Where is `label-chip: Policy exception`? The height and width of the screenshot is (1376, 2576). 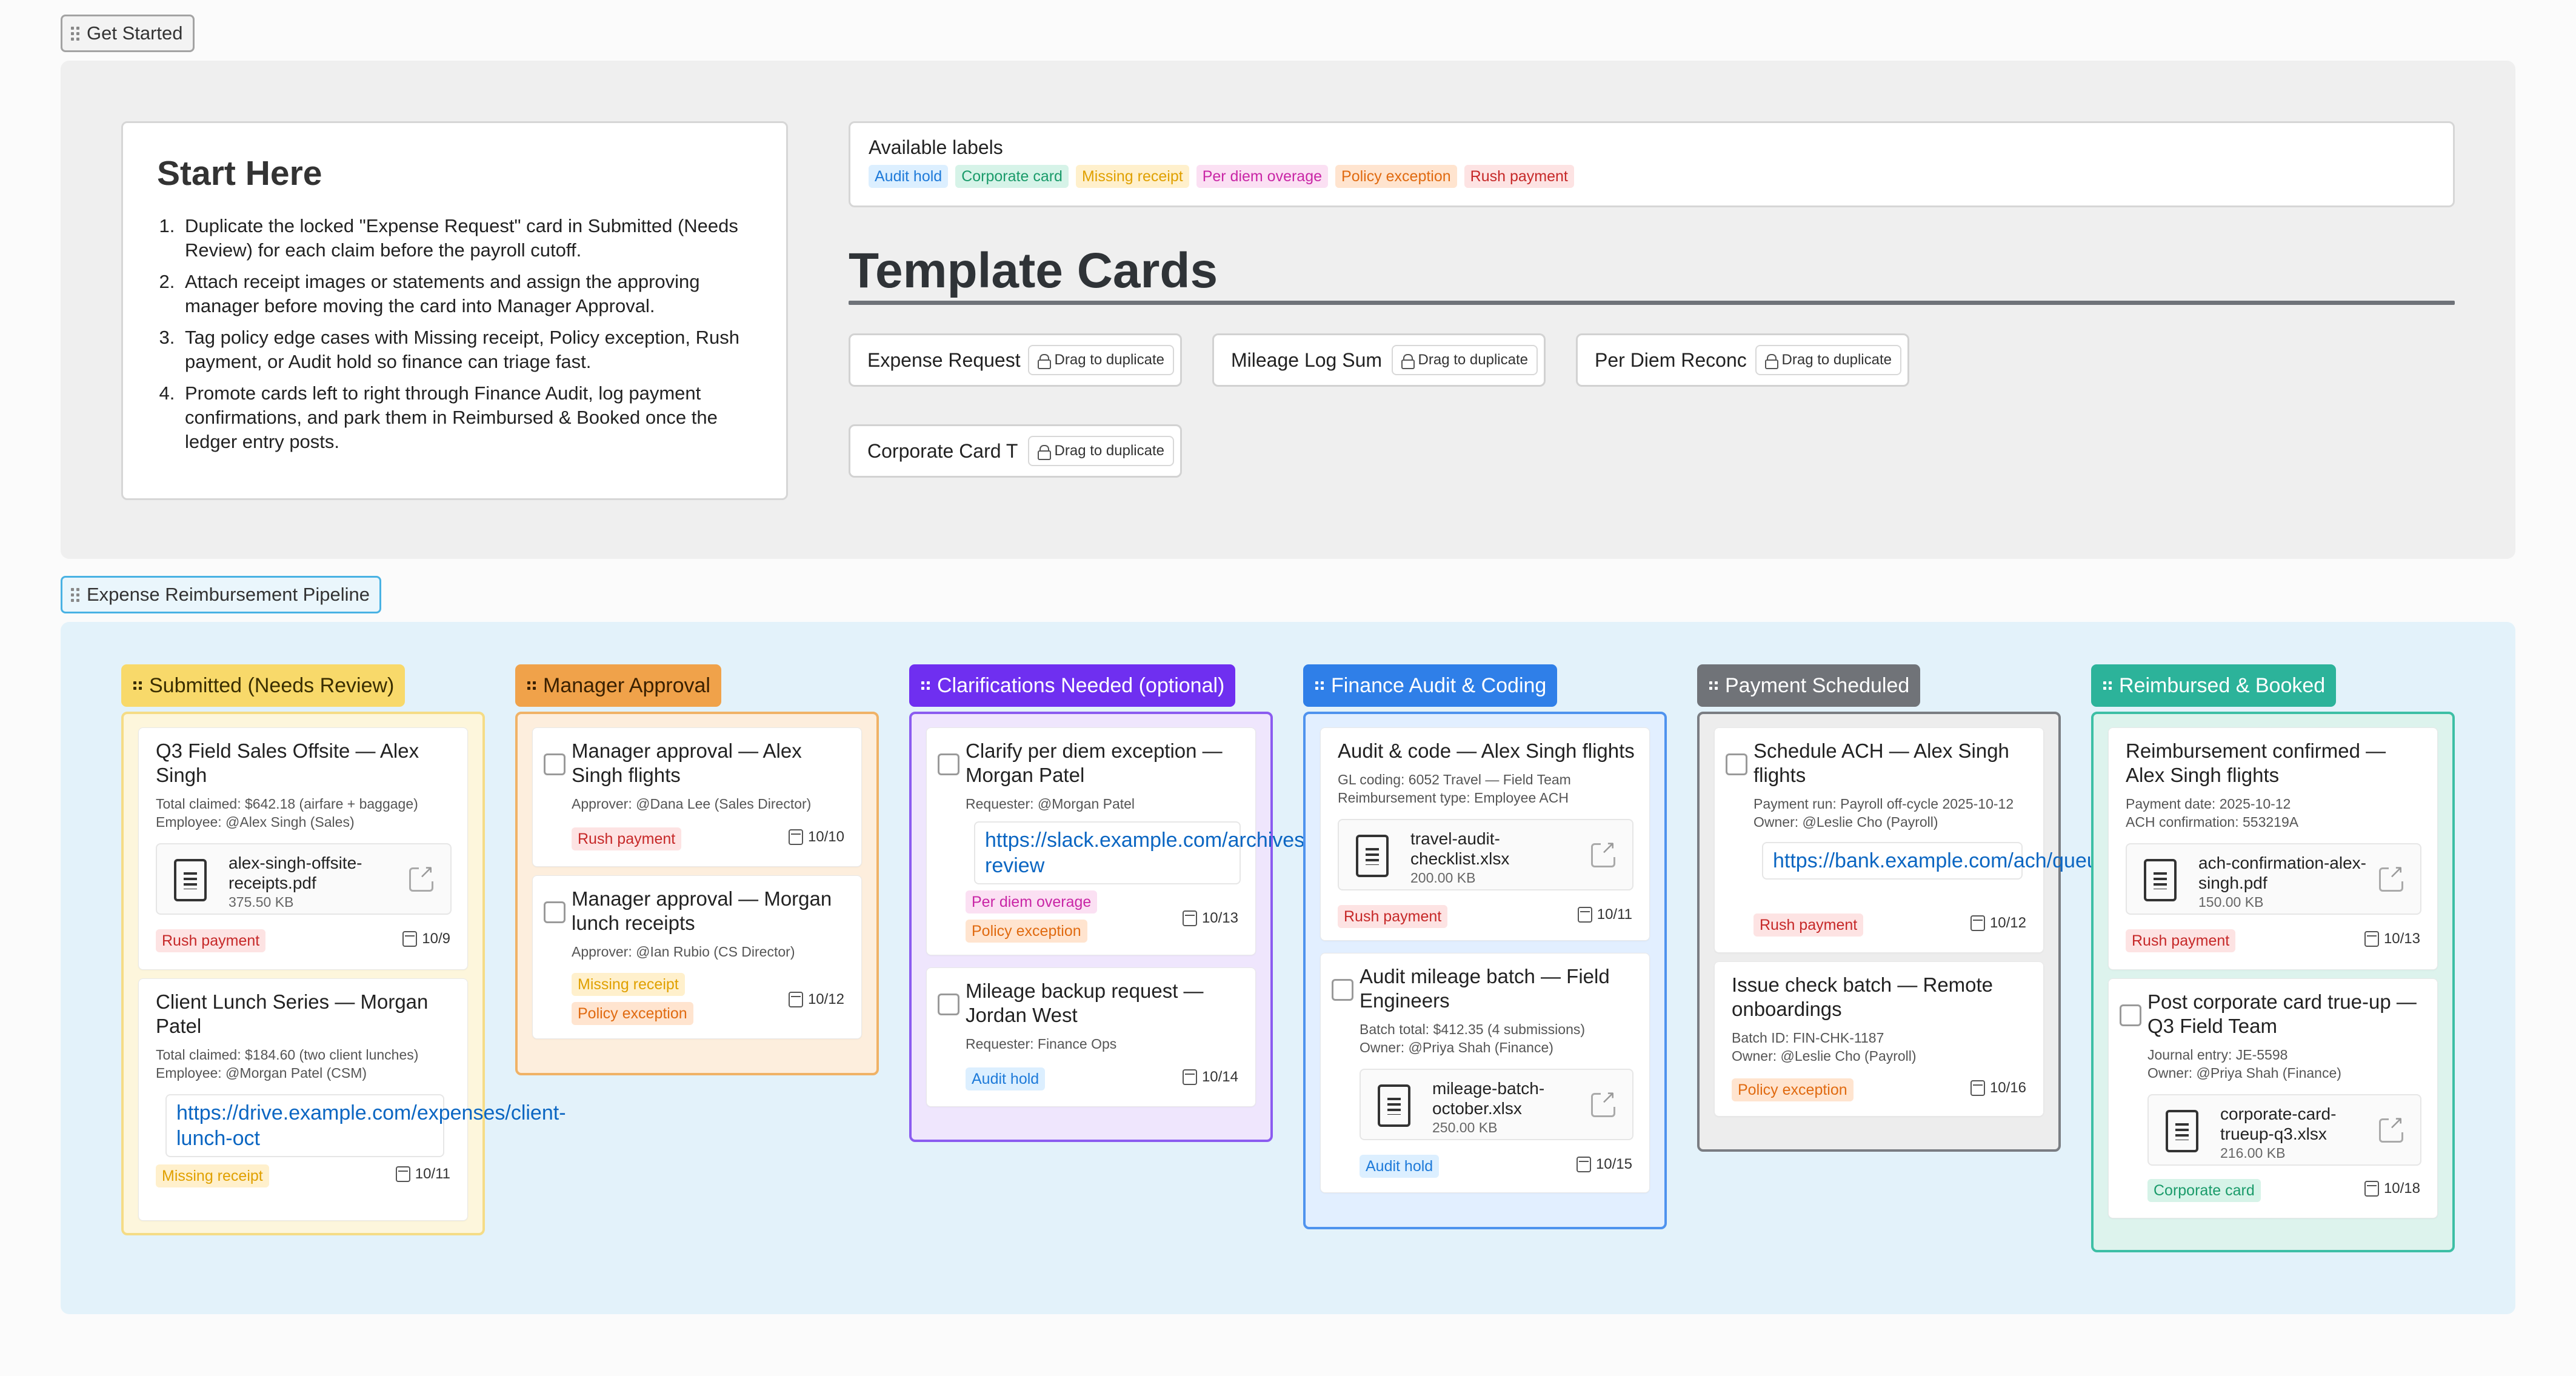
label-chip: Policy exception is located at coordinates (1396, 176).